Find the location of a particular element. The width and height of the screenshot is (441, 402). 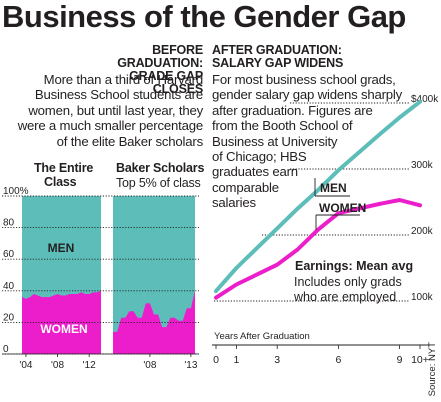

page-title: Business of the Gender Gap is located at coordinates (204, 17).